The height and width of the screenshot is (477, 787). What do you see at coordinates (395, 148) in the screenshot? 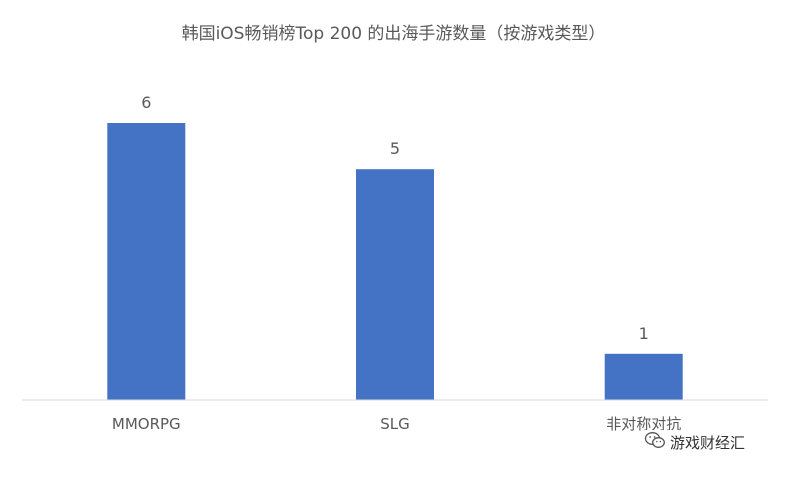
I see `value-label-2: 5` at bounding box center [395, 148].